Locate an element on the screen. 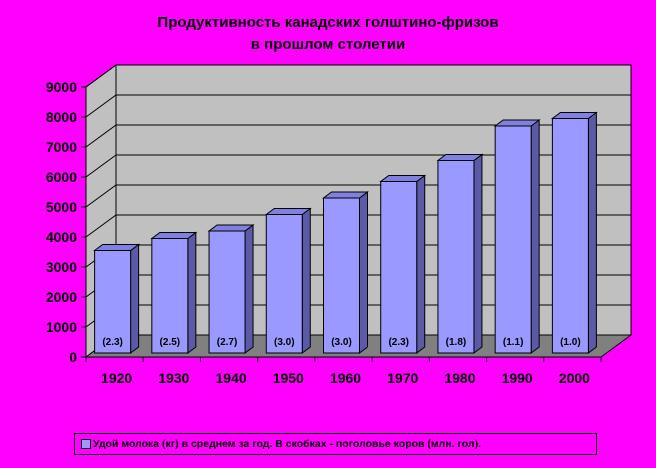  x-tick-label: 1930 is located at coordinates (173, 378).